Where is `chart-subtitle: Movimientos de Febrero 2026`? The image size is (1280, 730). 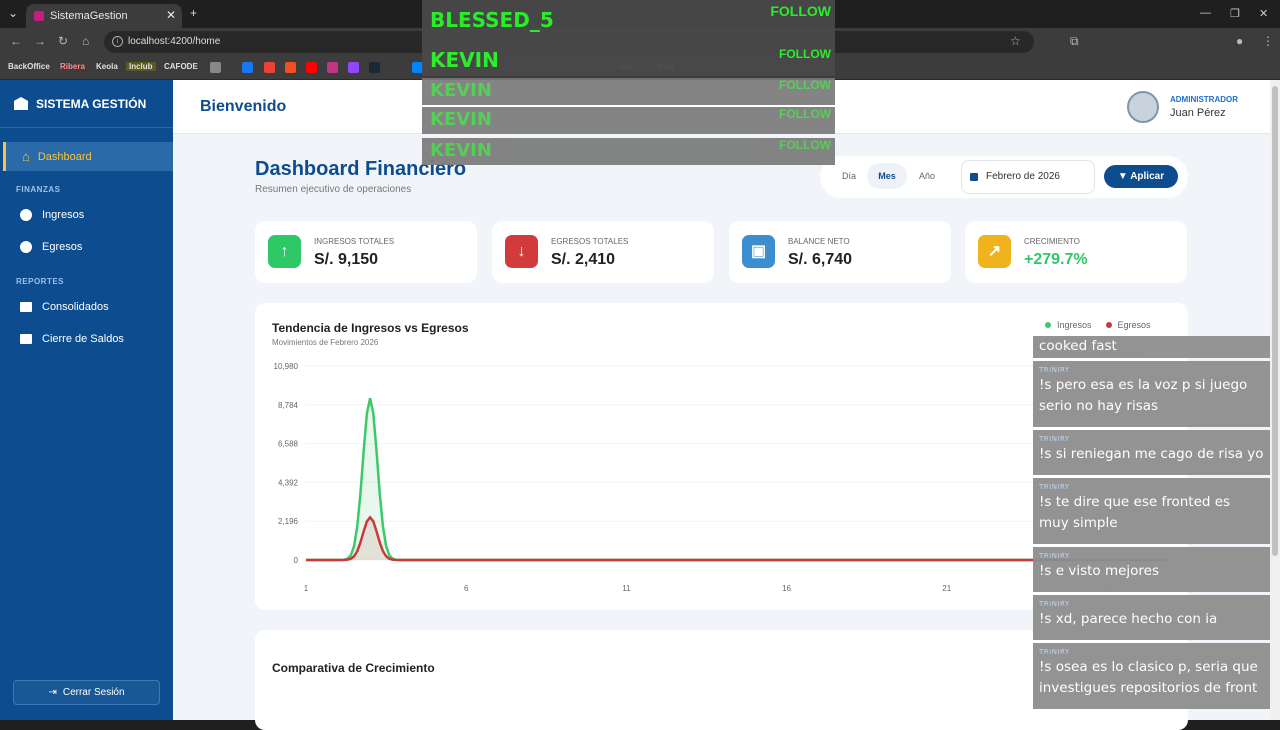 chart-subtitle: Movimientos de Febrero 2026 is located at coordinates (325, 342).